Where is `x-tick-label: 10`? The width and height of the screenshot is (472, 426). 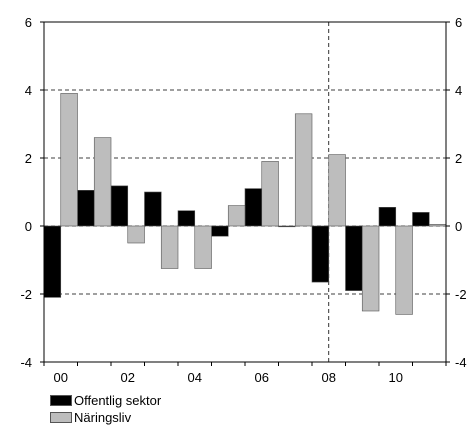
x-tick-label: 10 is located at coordinates (396, 377).